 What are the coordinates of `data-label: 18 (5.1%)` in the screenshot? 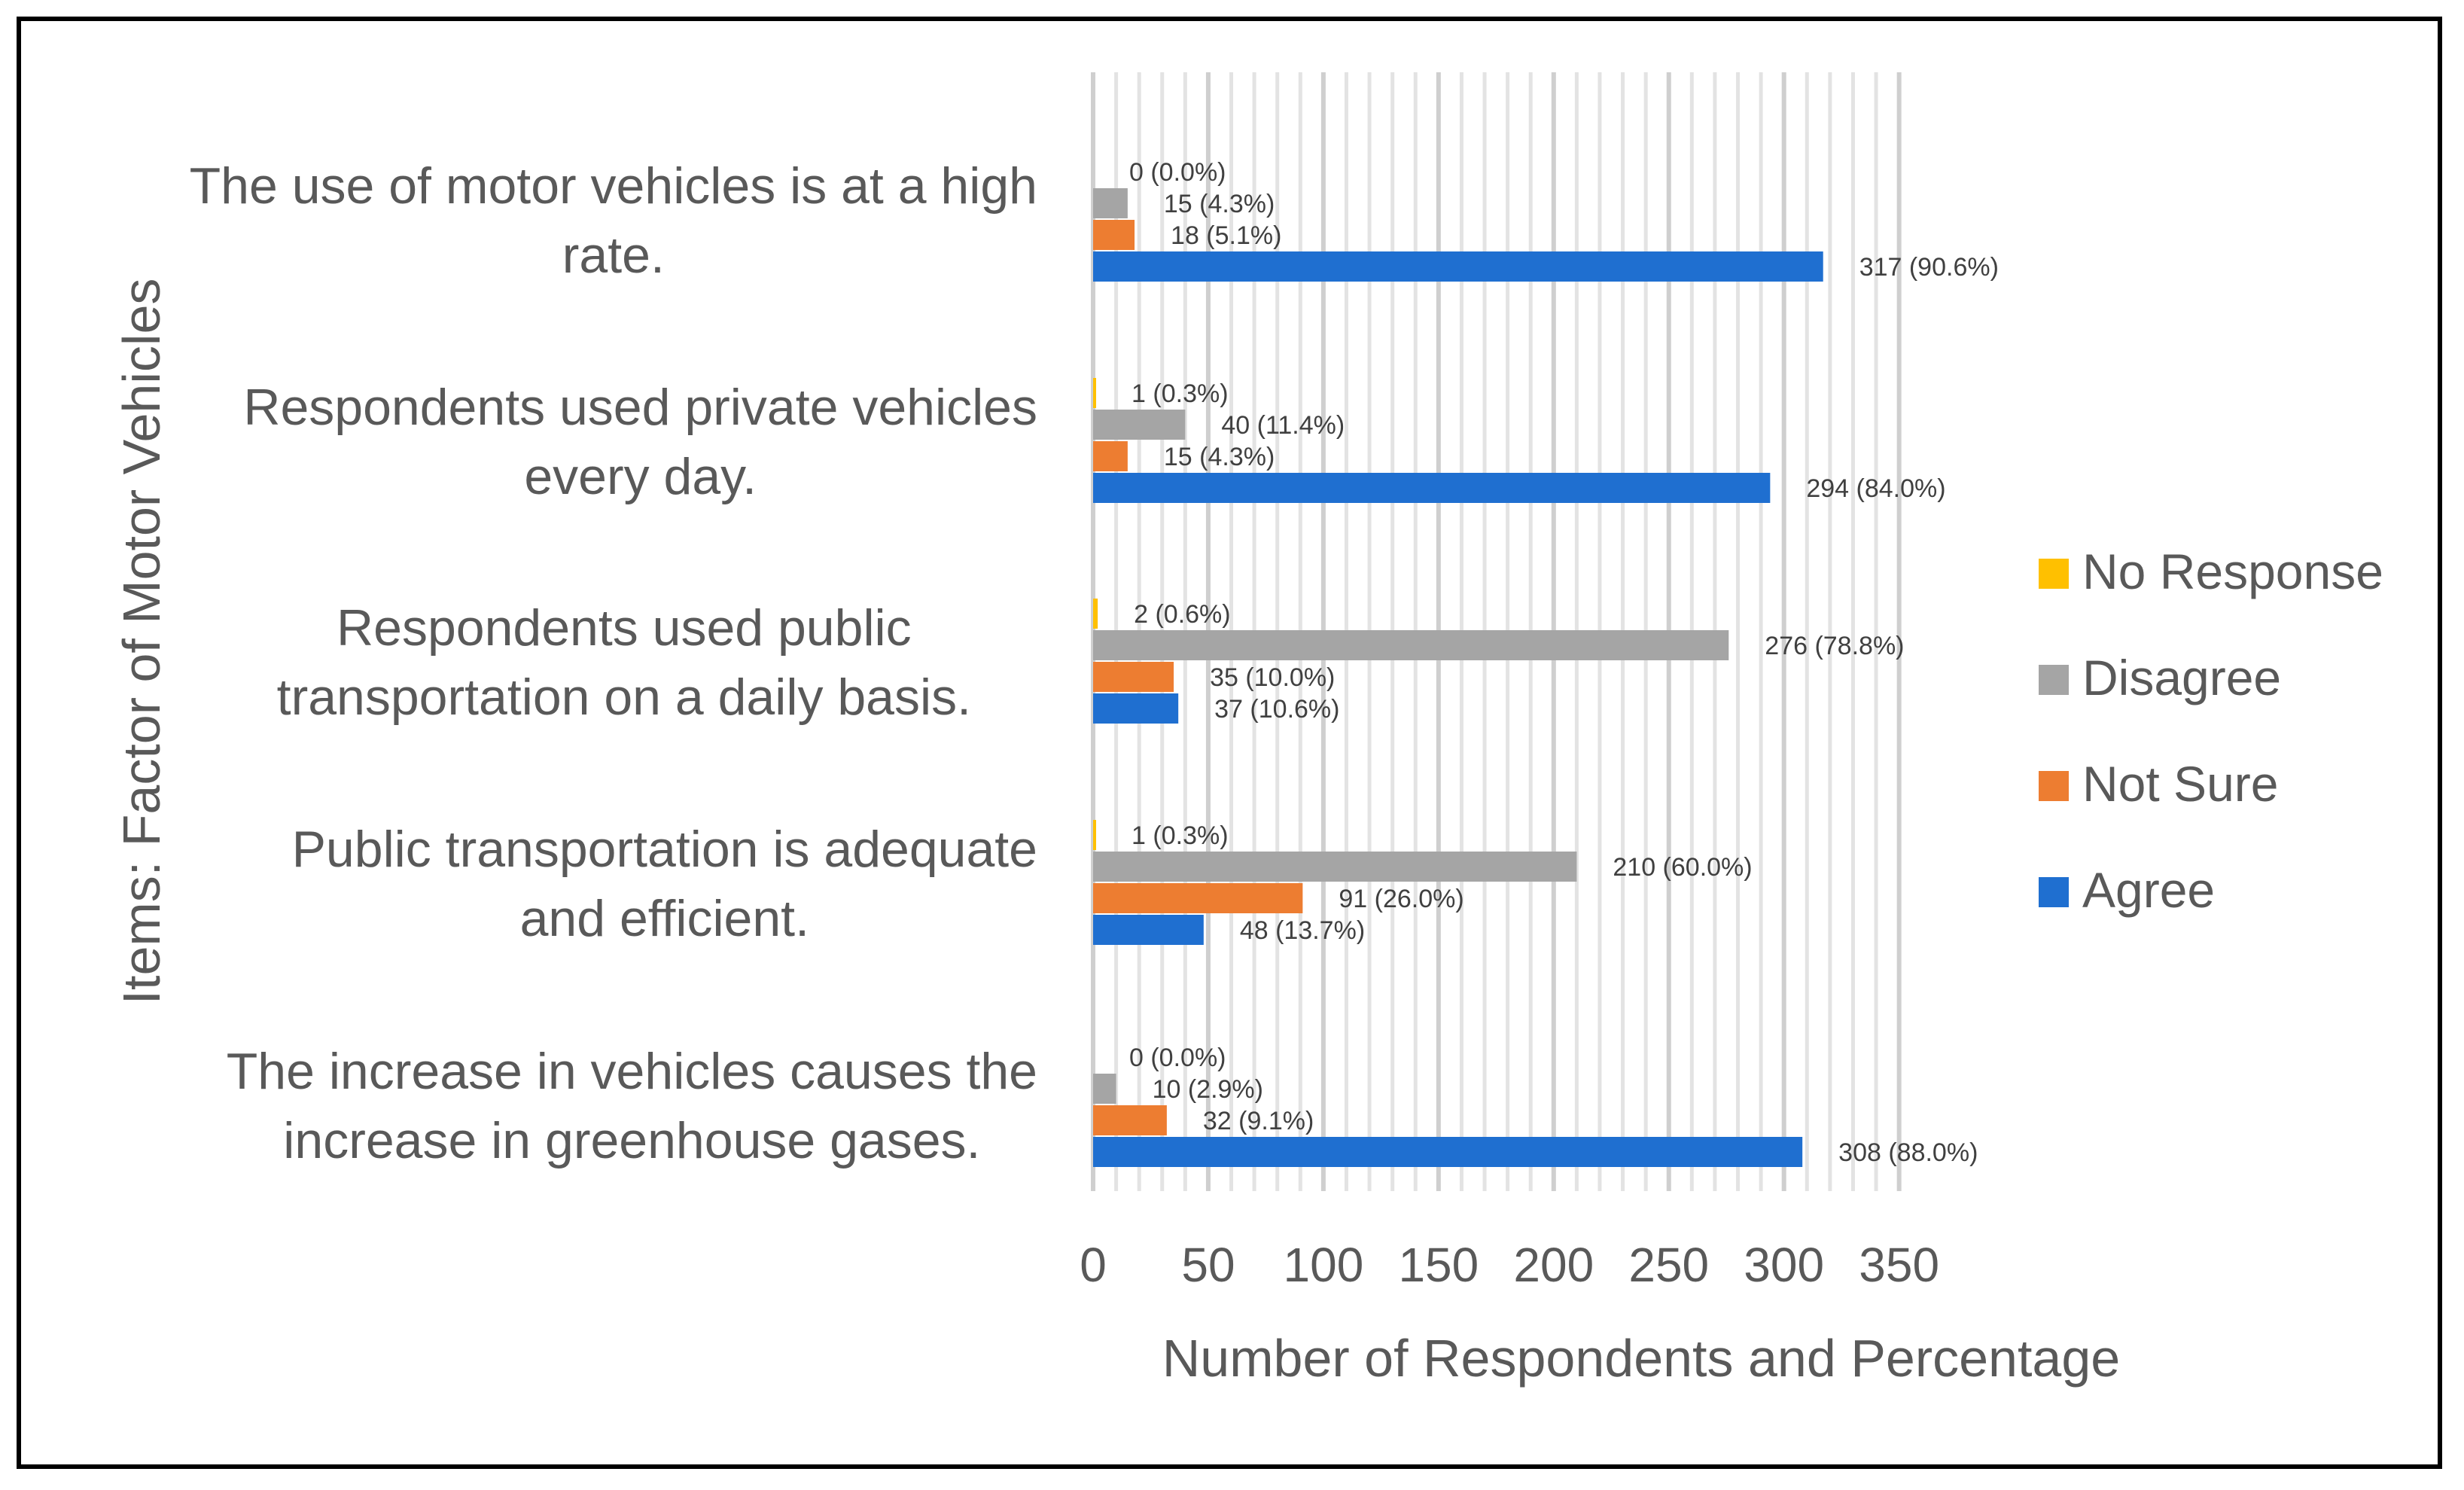 It's located at (1226, 235).